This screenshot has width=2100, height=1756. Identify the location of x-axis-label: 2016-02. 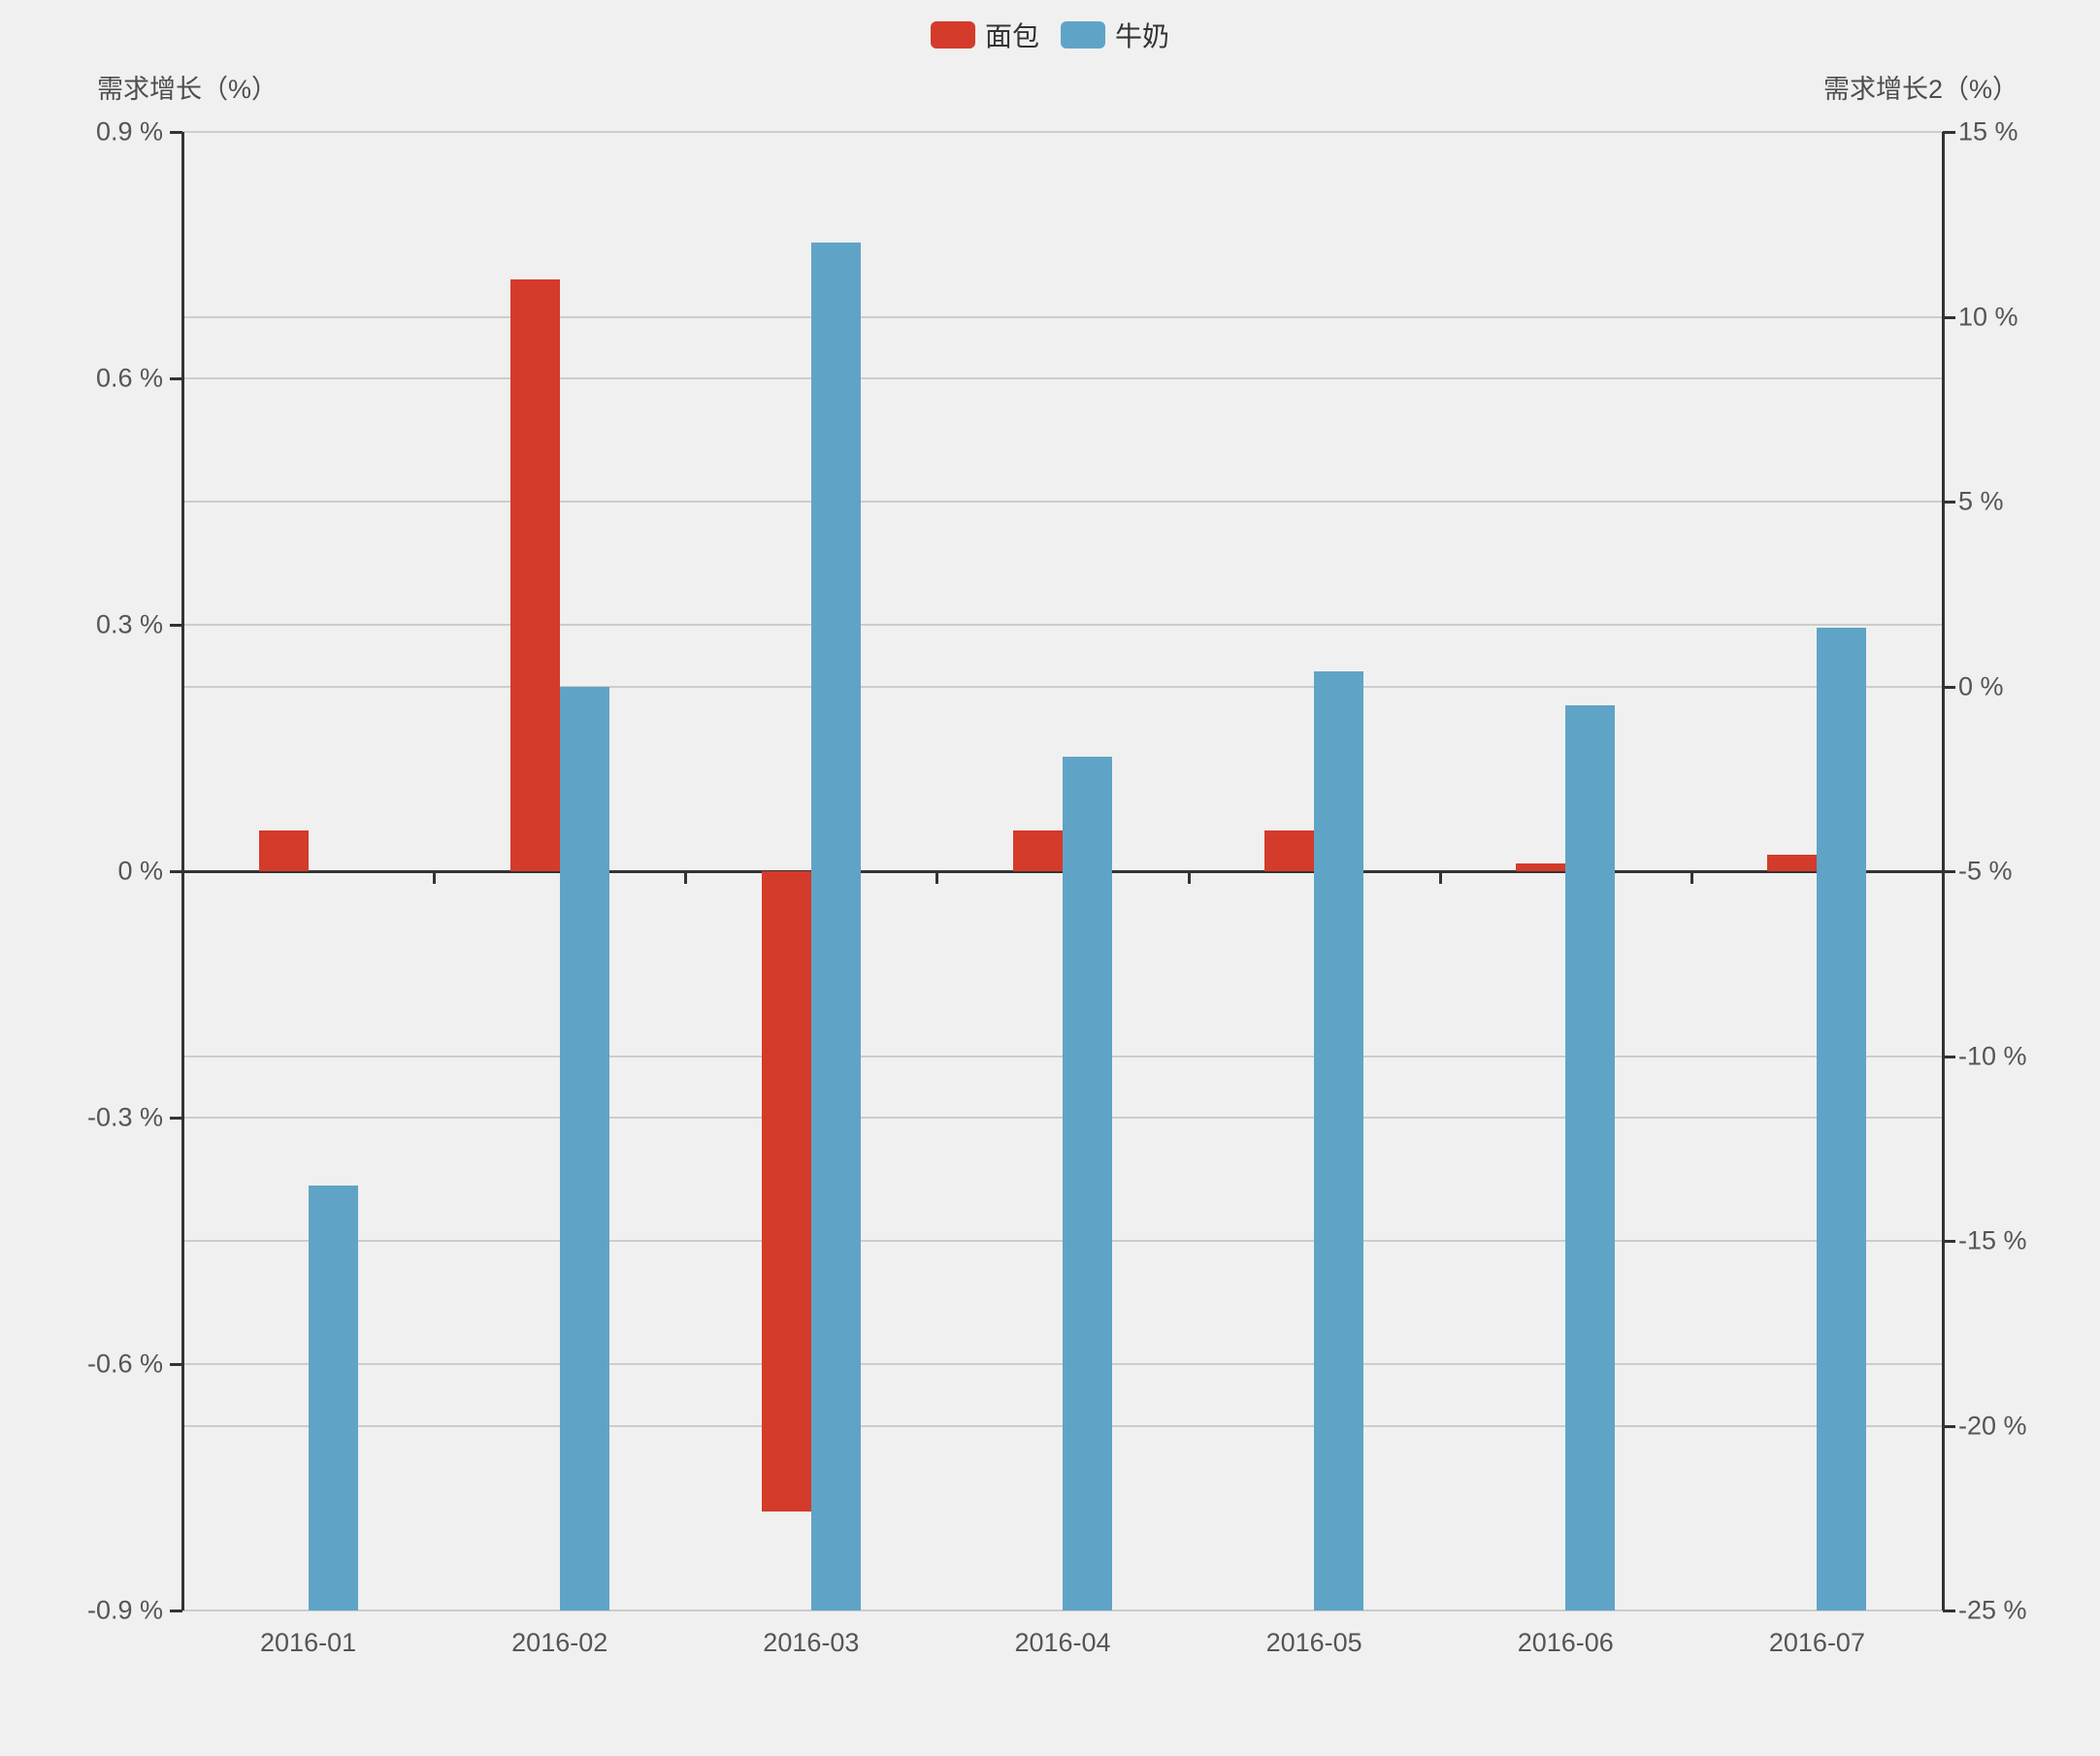
(559, 1643).